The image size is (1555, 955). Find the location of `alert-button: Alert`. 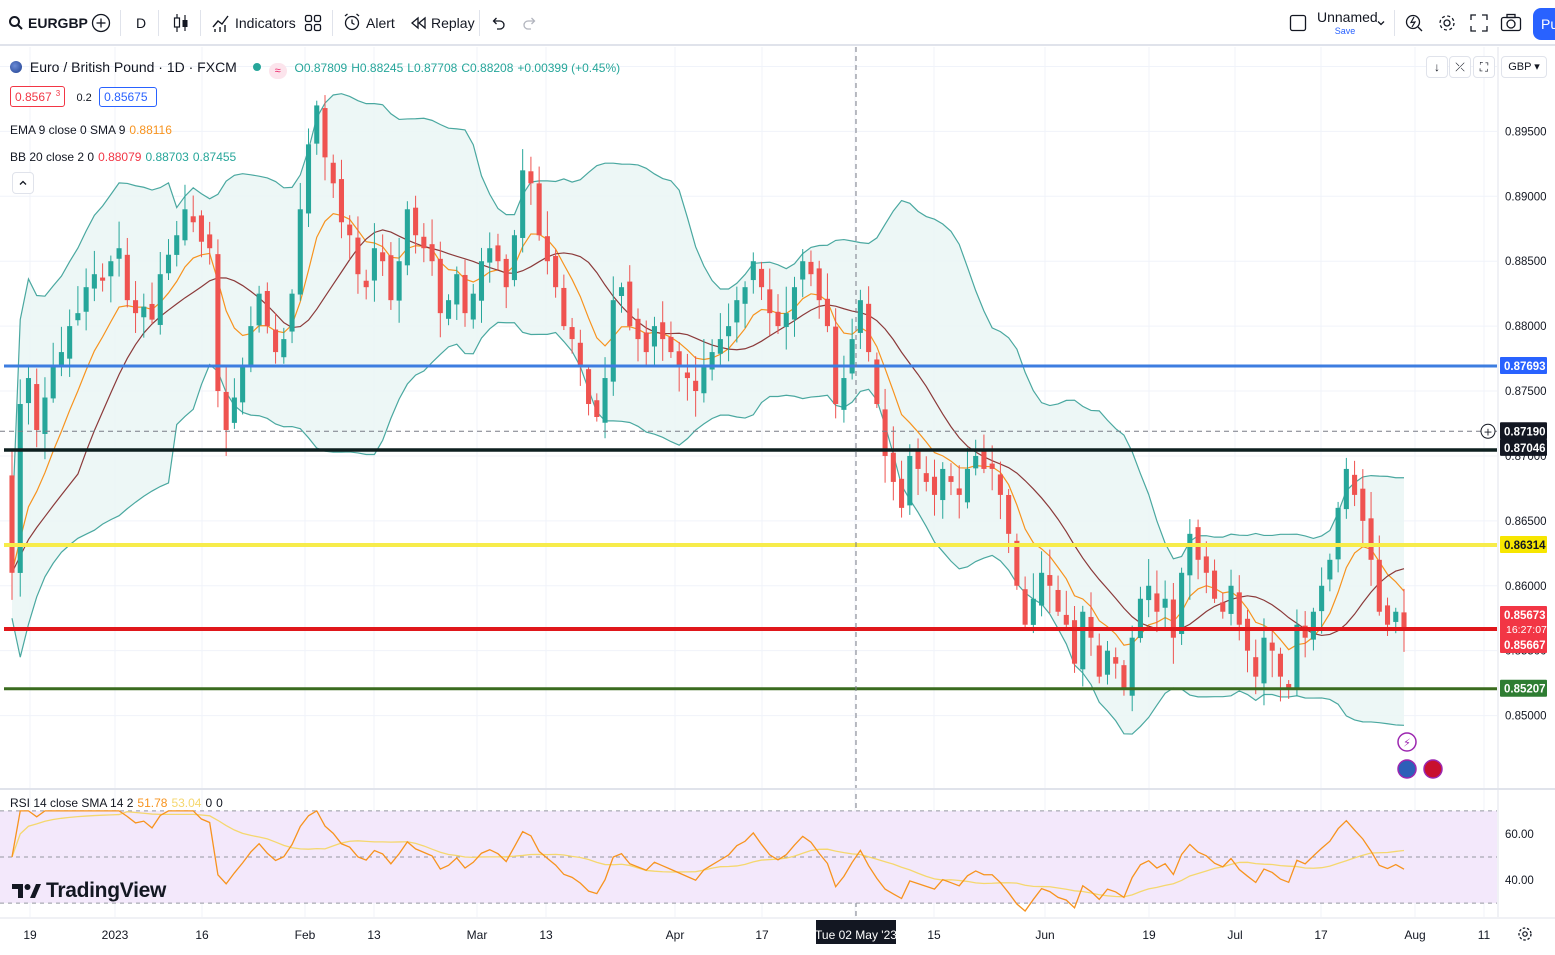

alert-button: Alert is located at coordinates (369, 23).